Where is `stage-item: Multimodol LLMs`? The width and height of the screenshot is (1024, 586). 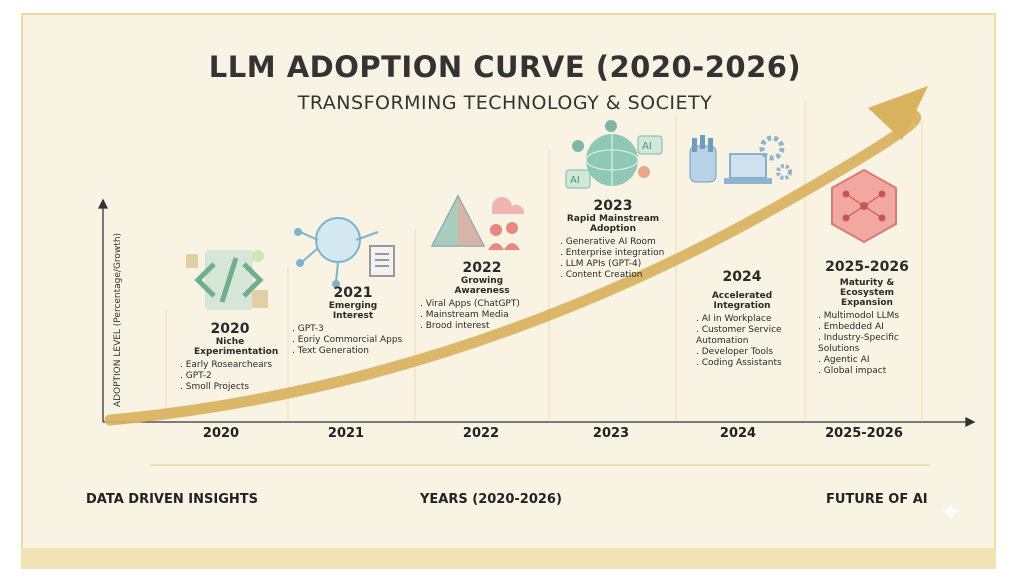 stage-item: Multimodol LLMs is located at coordinates (868, 316).